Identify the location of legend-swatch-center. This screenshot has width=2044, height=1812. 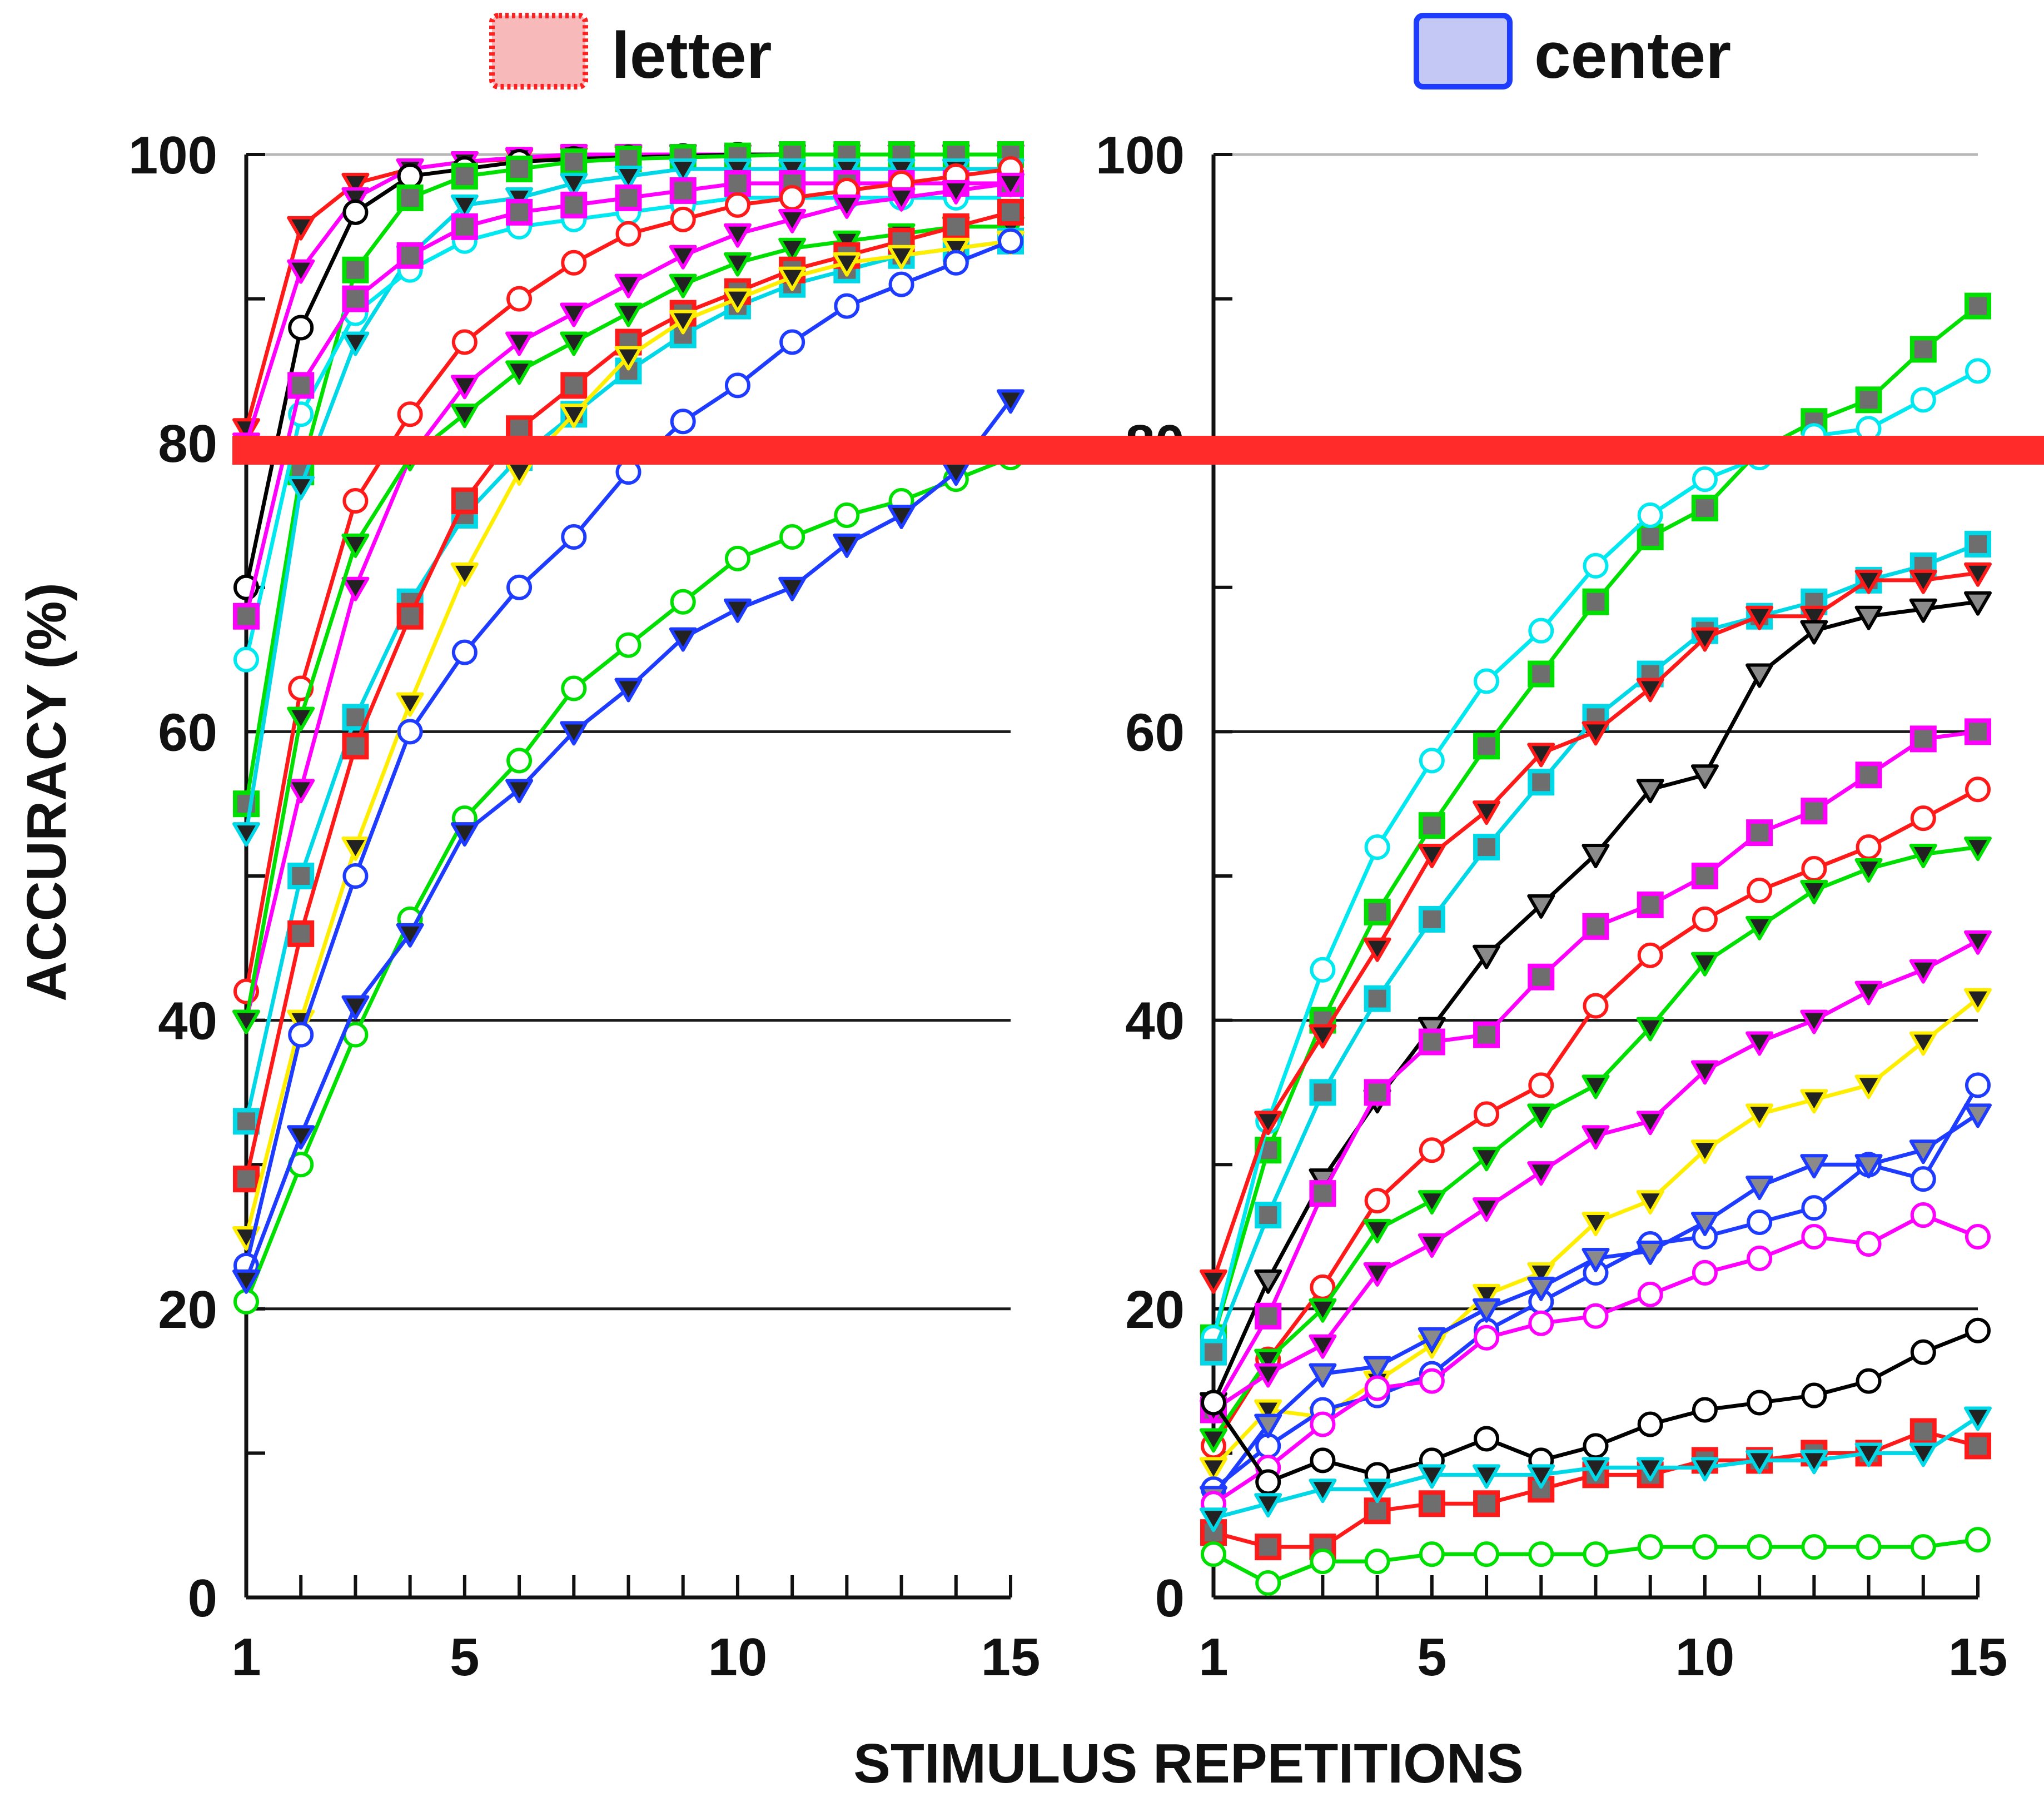
(1463, 51).